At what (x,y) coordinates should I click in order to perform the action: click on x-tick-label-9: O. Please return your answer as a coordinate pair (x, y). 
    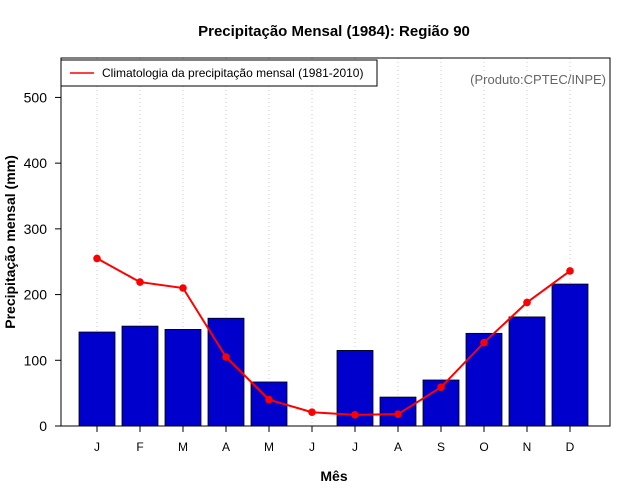
    Looking at the image, I should click on (483, 447).